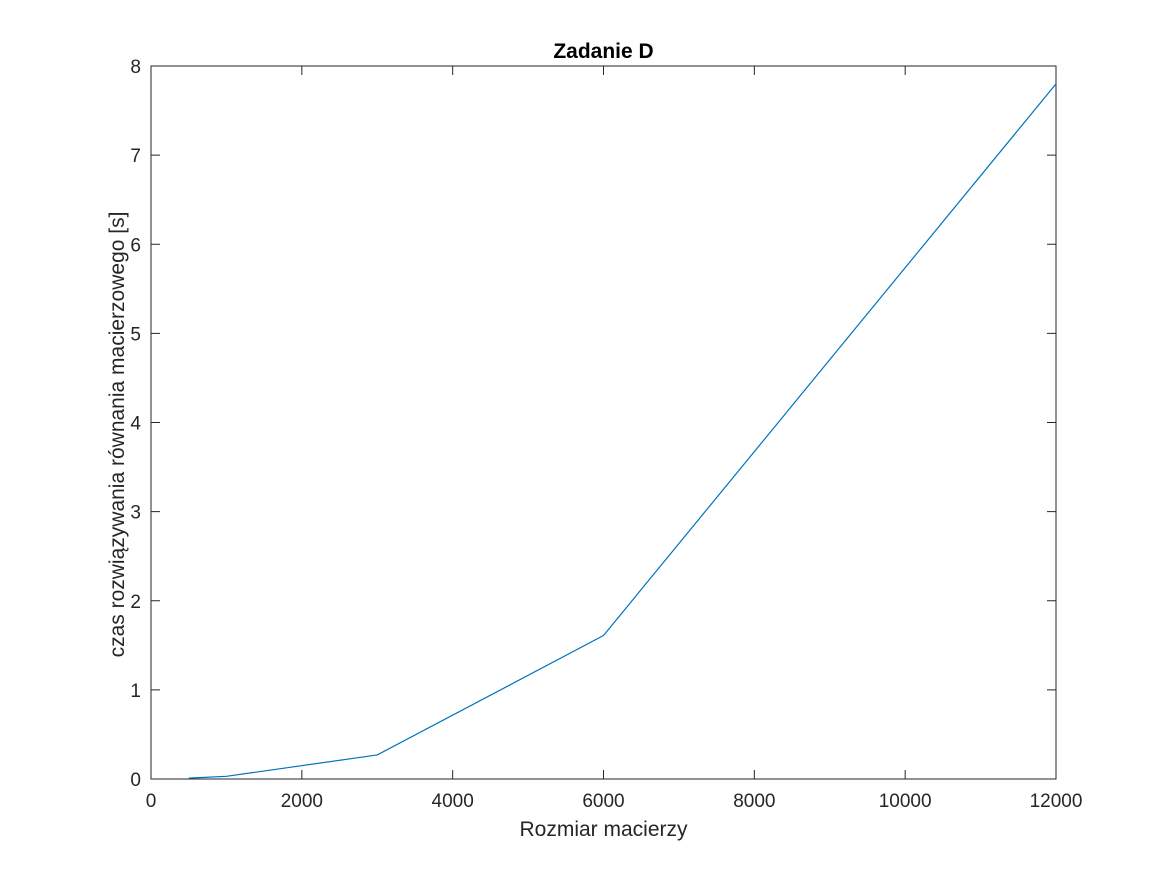 The height and width of the screenshot is (875, 1167). Describe the element at coordinates (603, 51) in the screenshot. I see `chart-title: Zadanie D` at that location.